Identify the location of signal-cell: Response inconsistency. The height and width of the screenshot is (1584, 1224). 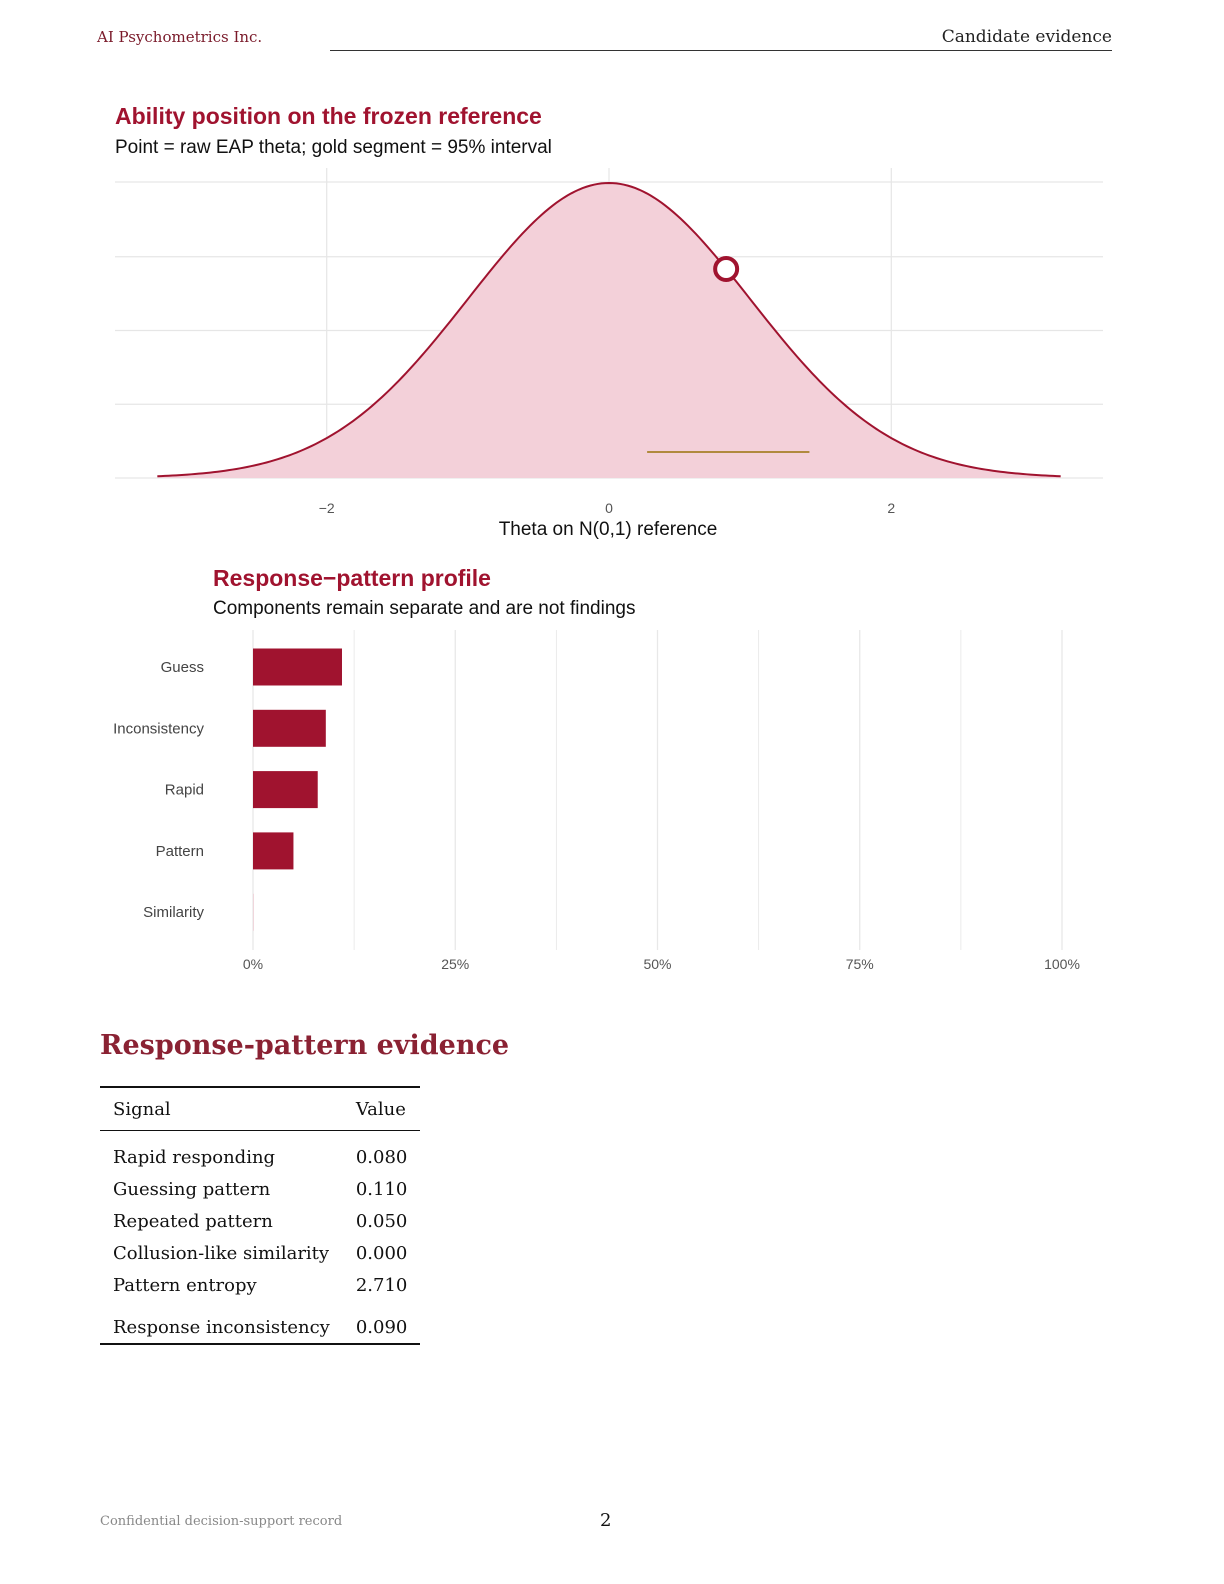
(221, 1327).